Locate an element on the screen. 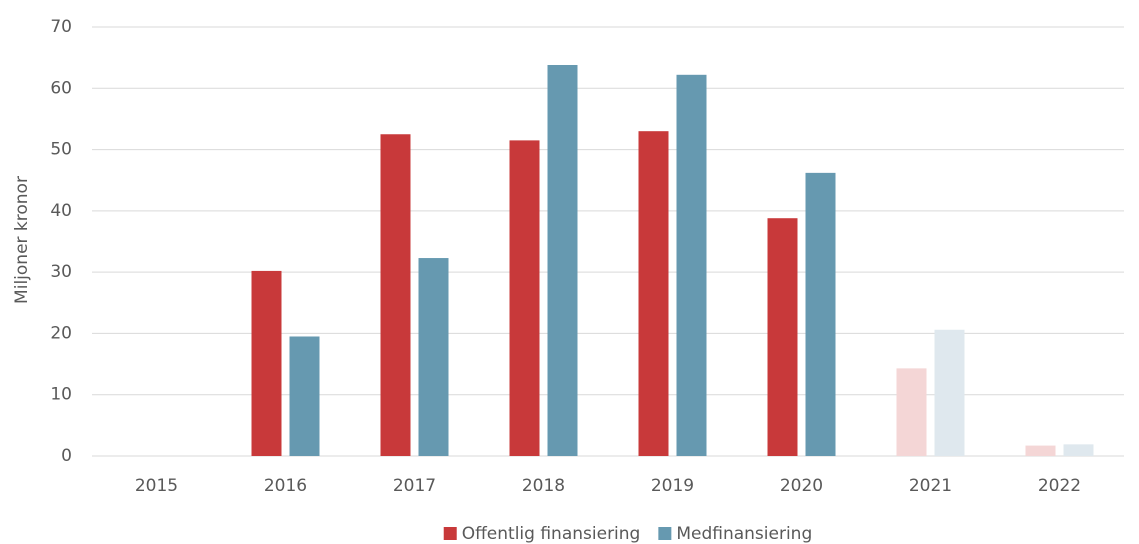 This screenshot has width=1139, height=544. y-tick-label: 40 is located at coordinates (61, 211).